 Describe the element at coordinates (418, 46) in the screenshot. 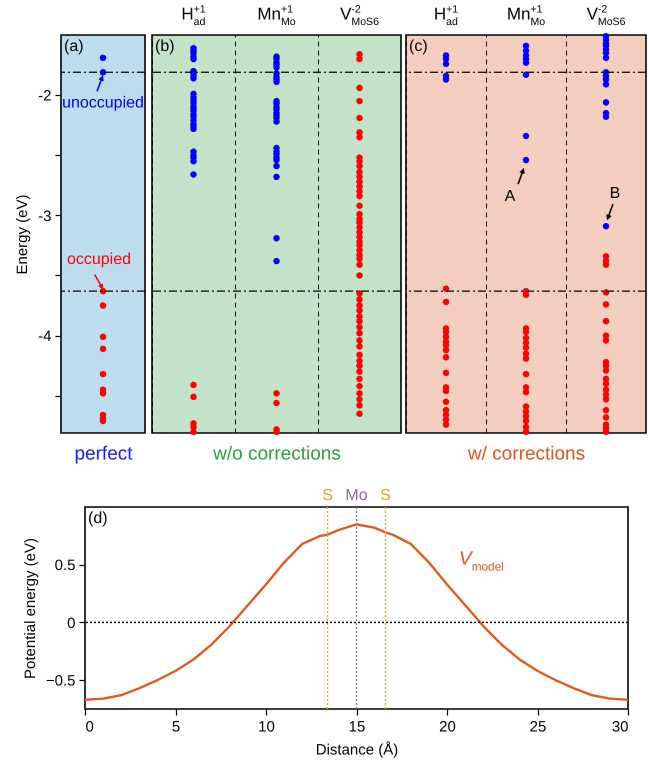

I see `annotation: (c)` at that location.